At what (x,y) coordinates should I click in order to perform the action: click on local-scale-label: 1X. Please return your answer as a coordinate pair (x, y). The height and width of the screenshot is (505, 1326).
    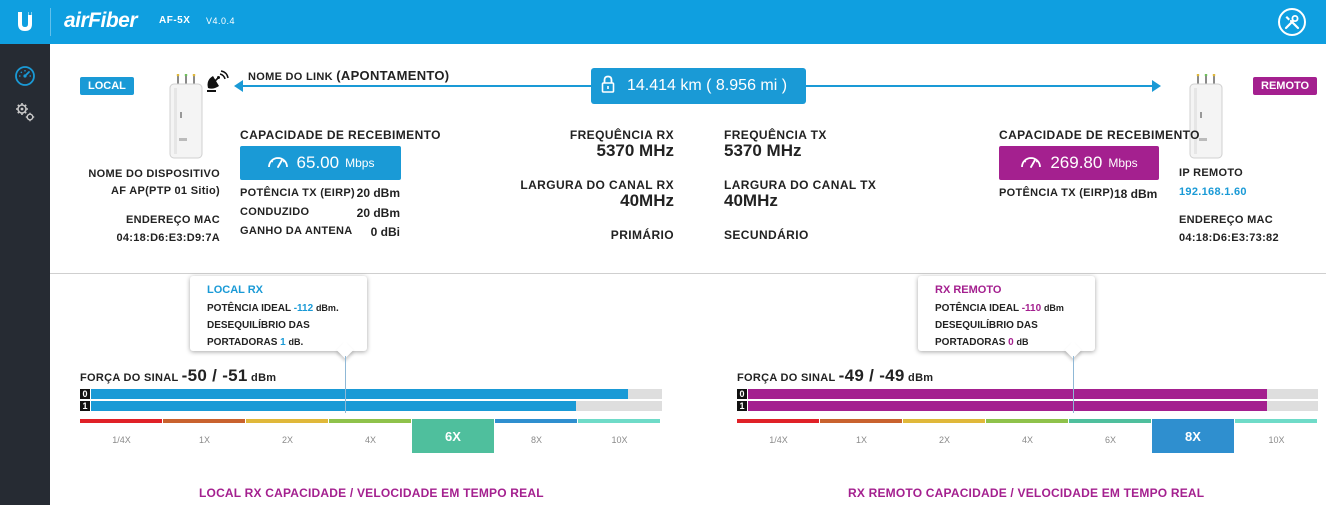
    Looking at the image, I should click on (204, 440).